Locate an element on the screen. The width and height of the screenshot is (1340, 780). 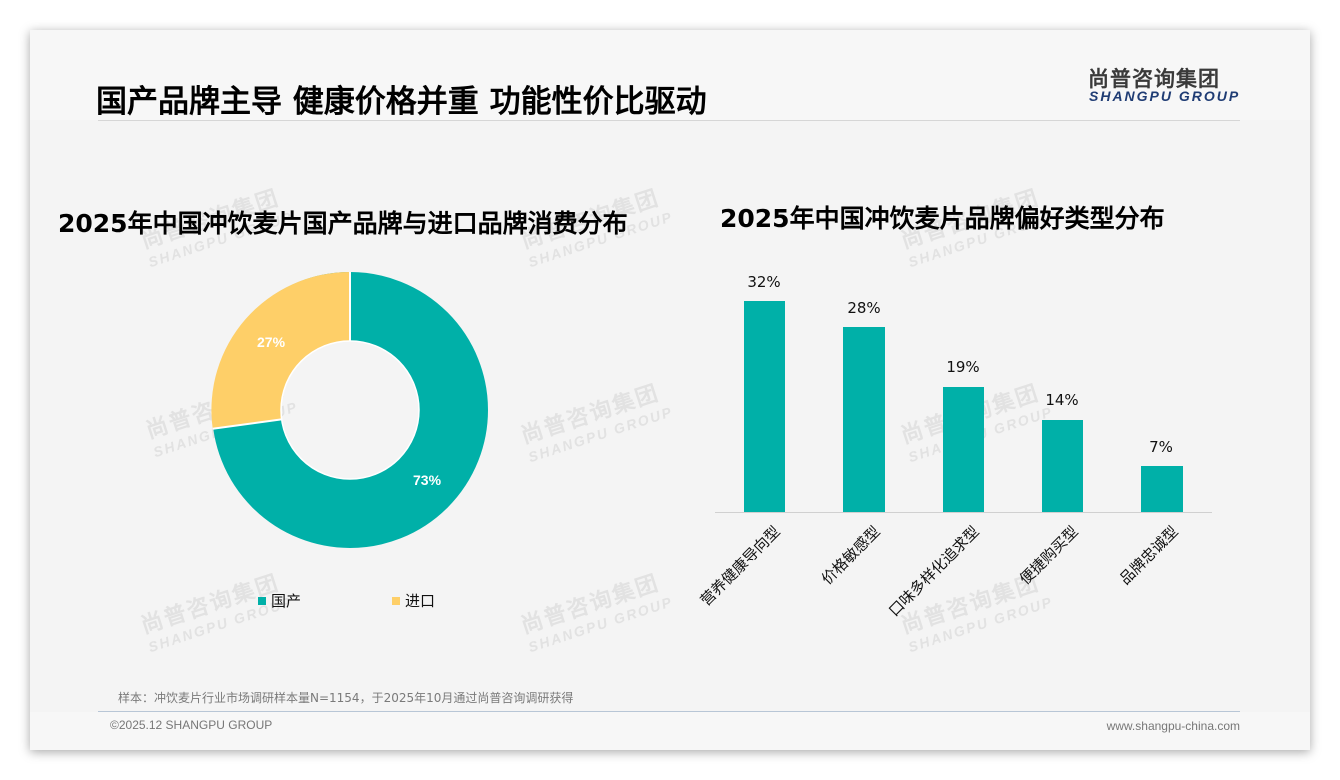
legend-label: 进口 is located at coordinates (420, 601).